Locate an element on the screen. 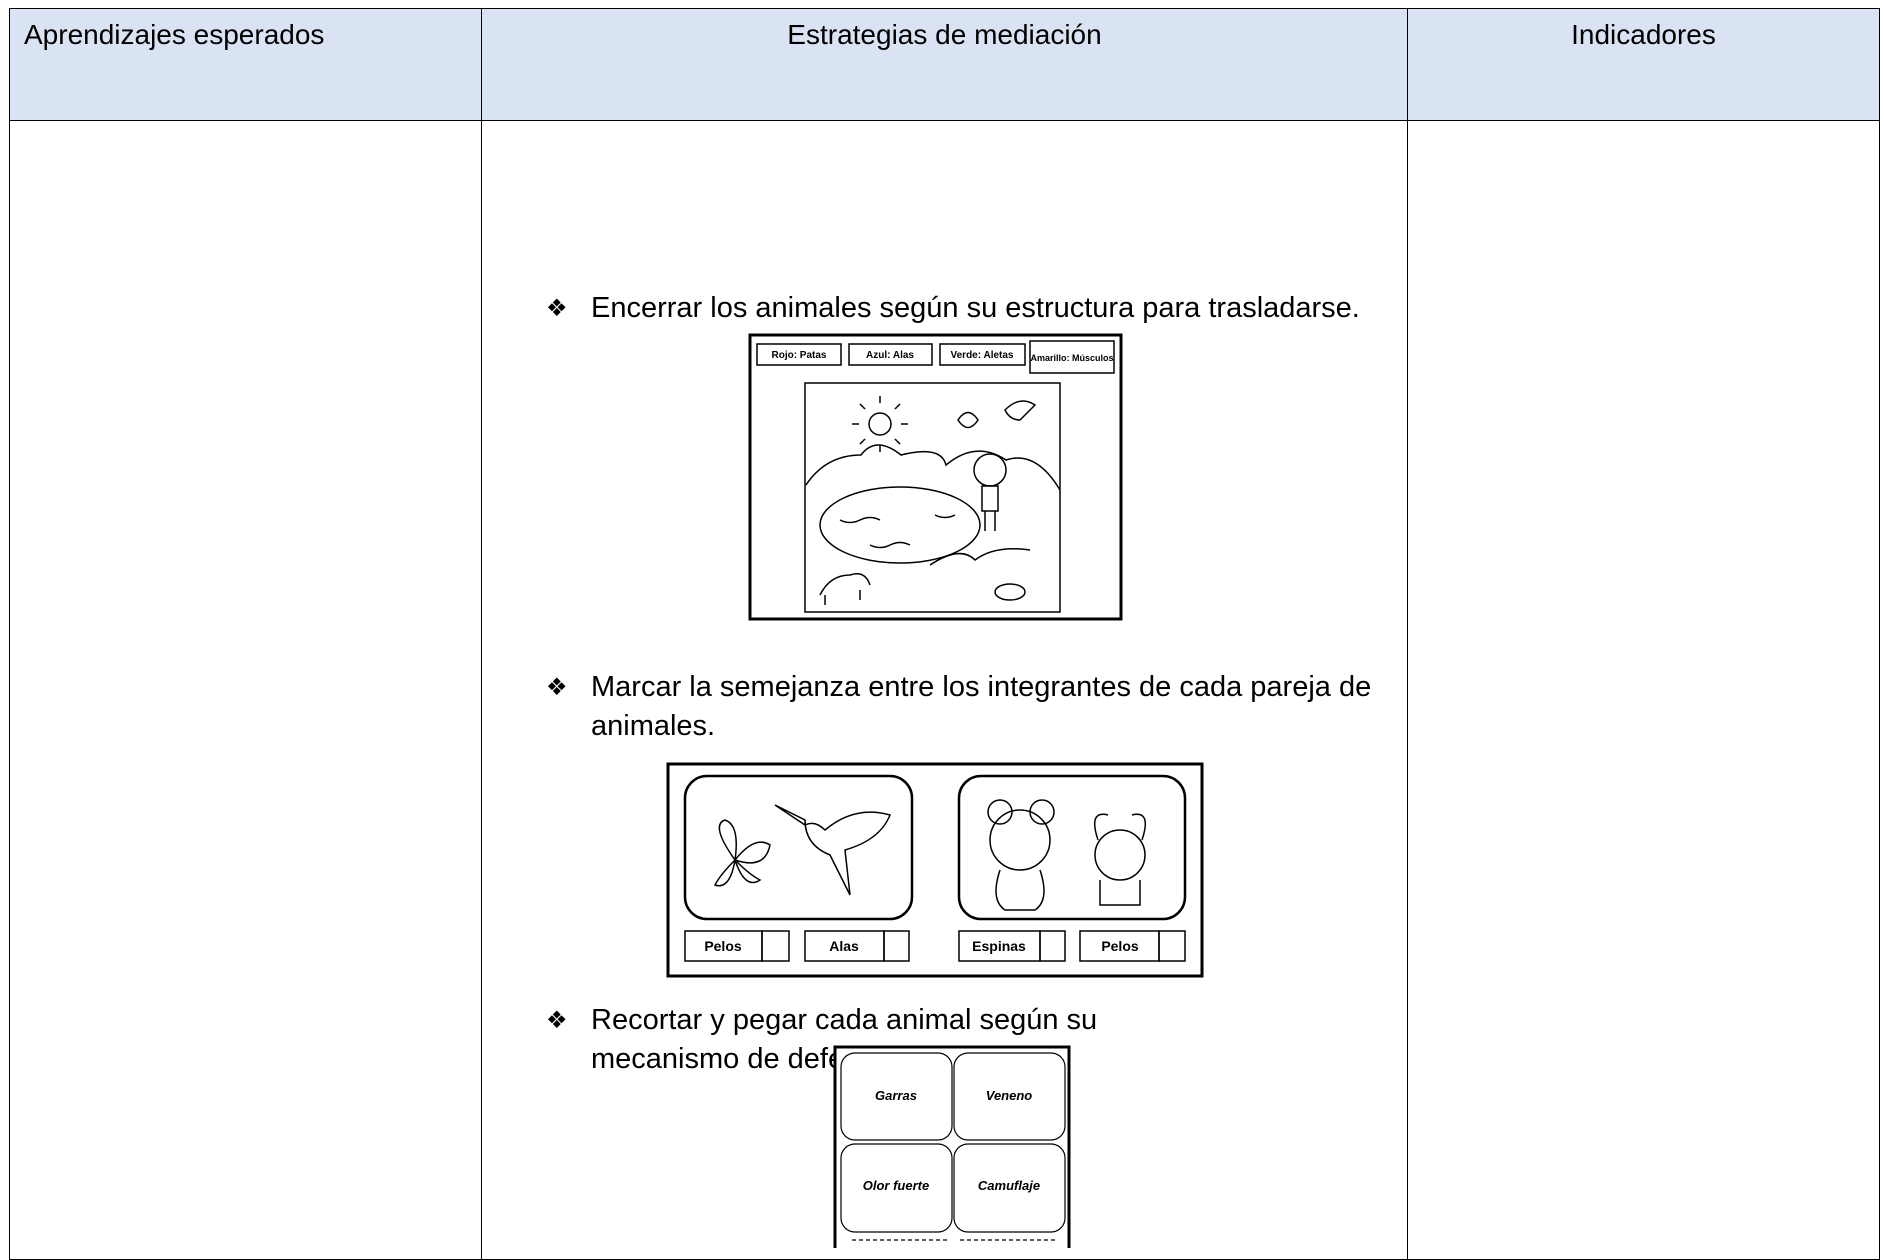 This screenshot has height=1260, width=1884. header-cell: Aprendizajes esperados is located at coordinates (245, 64).